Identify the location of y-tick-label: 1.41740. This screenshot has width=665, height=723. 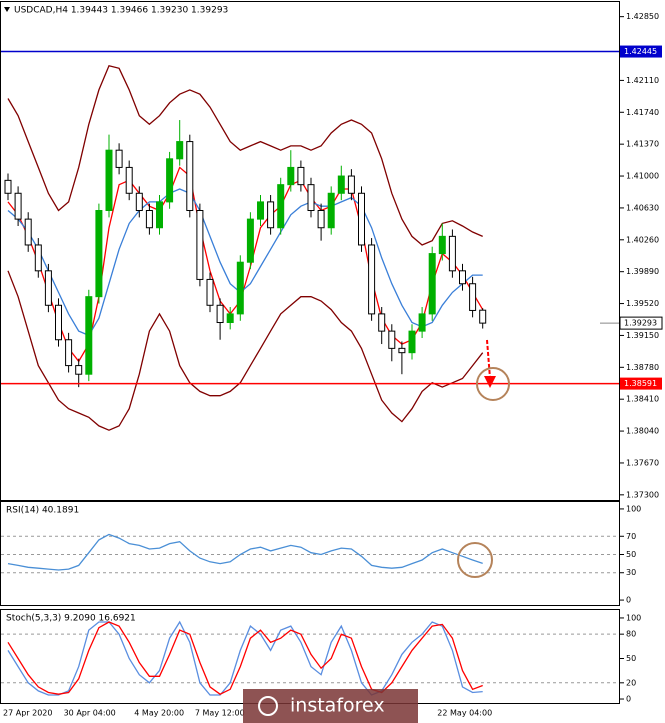
(642, 112).